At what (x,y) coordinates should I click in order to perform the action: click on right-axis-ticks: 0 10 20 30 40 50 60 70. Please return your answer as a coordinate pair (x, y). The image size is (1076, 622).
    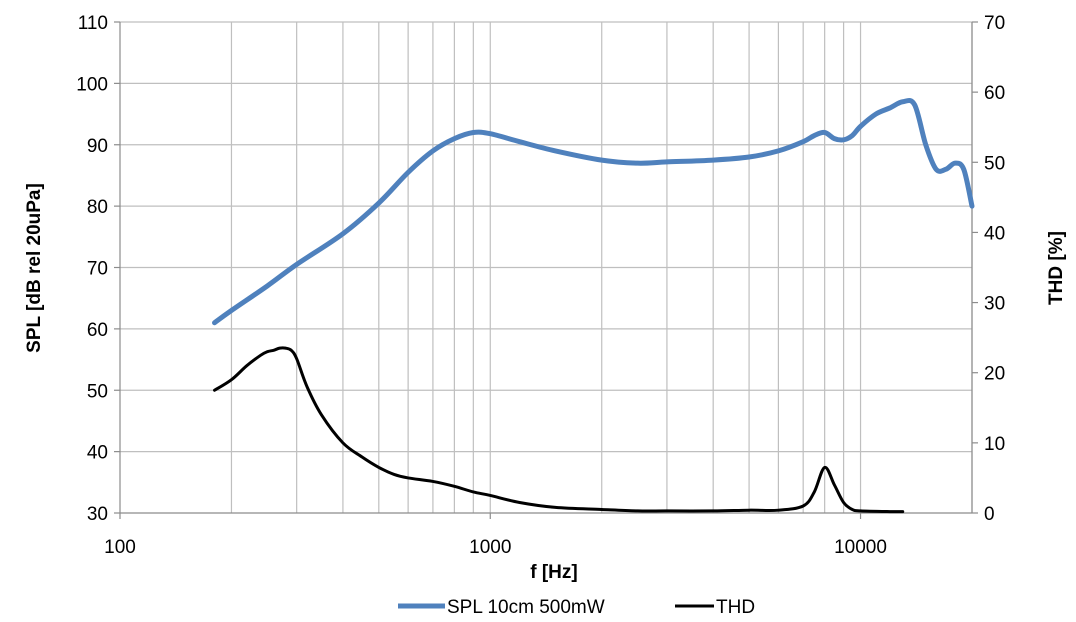
    Looking at the image, I should click on (988, 269).